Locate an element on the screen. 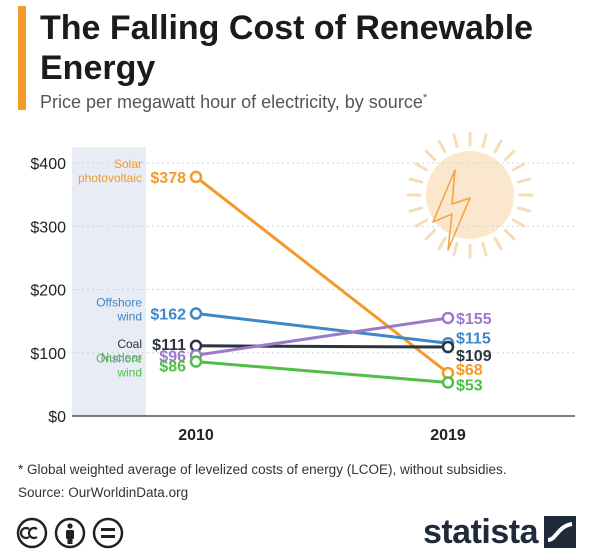 This screenshot has height=555, width=592. source: Source: OurWorldinData.org is located at coordinates (103, 492).